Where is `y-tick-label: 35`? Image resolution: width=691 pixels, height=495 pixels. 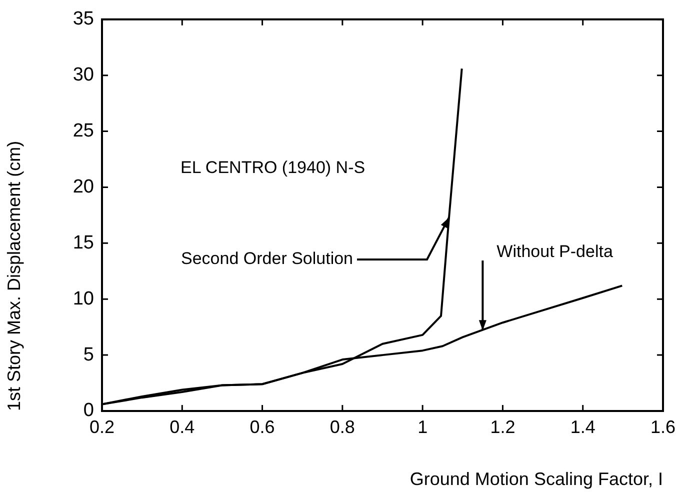 y-tick-label: 35 is located at coordinates (83, 19).